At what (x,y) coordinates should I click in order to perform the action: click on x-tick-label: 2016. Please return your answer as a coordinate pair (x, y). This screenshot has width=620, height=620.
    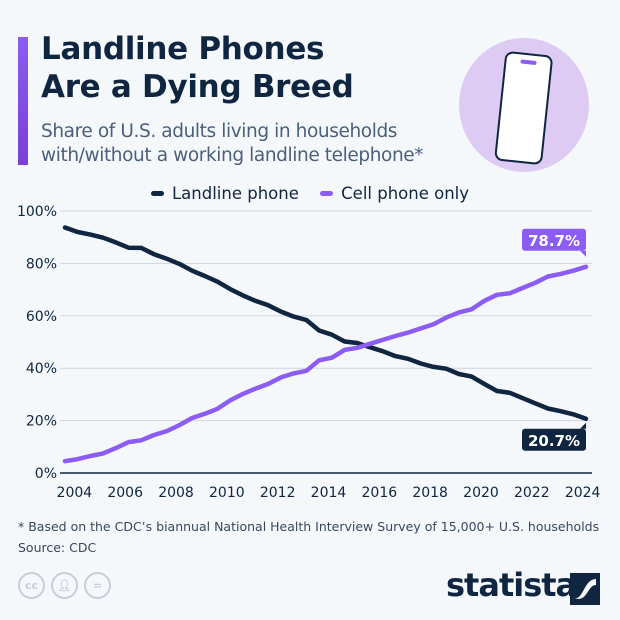
    Looking at the image, I should click on (380, 493).